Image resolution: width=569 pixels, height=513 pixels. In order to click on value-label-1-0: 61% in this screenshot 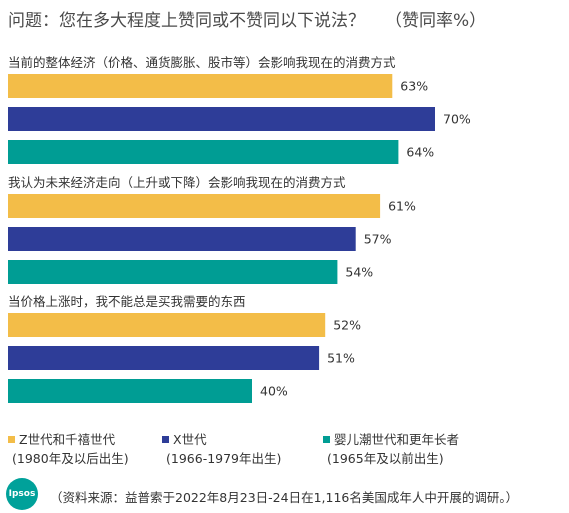, I will do `click(402, 206)`.